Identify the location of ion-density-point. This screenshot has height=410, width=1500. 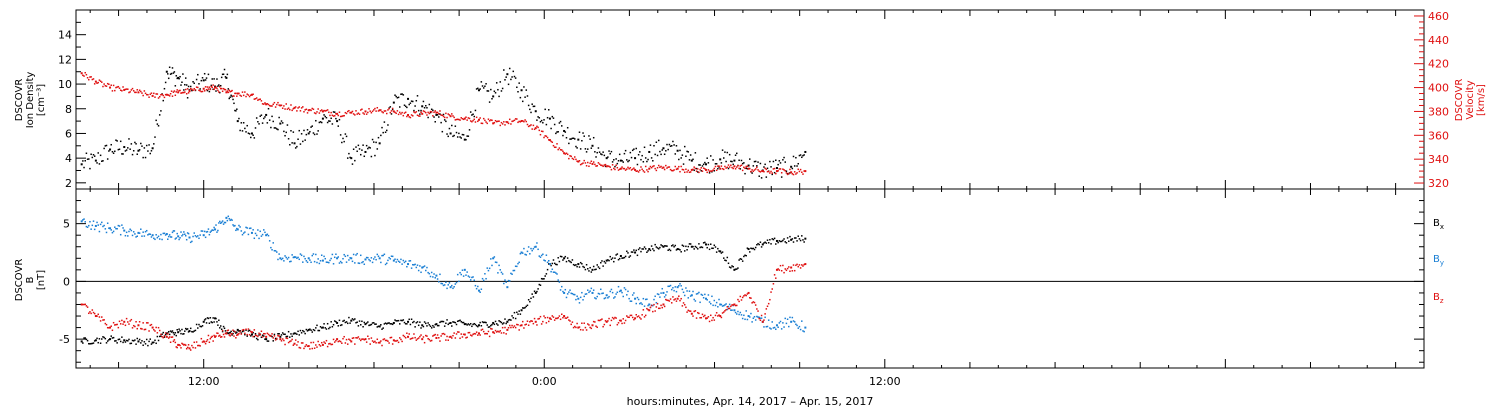
(649, 151).